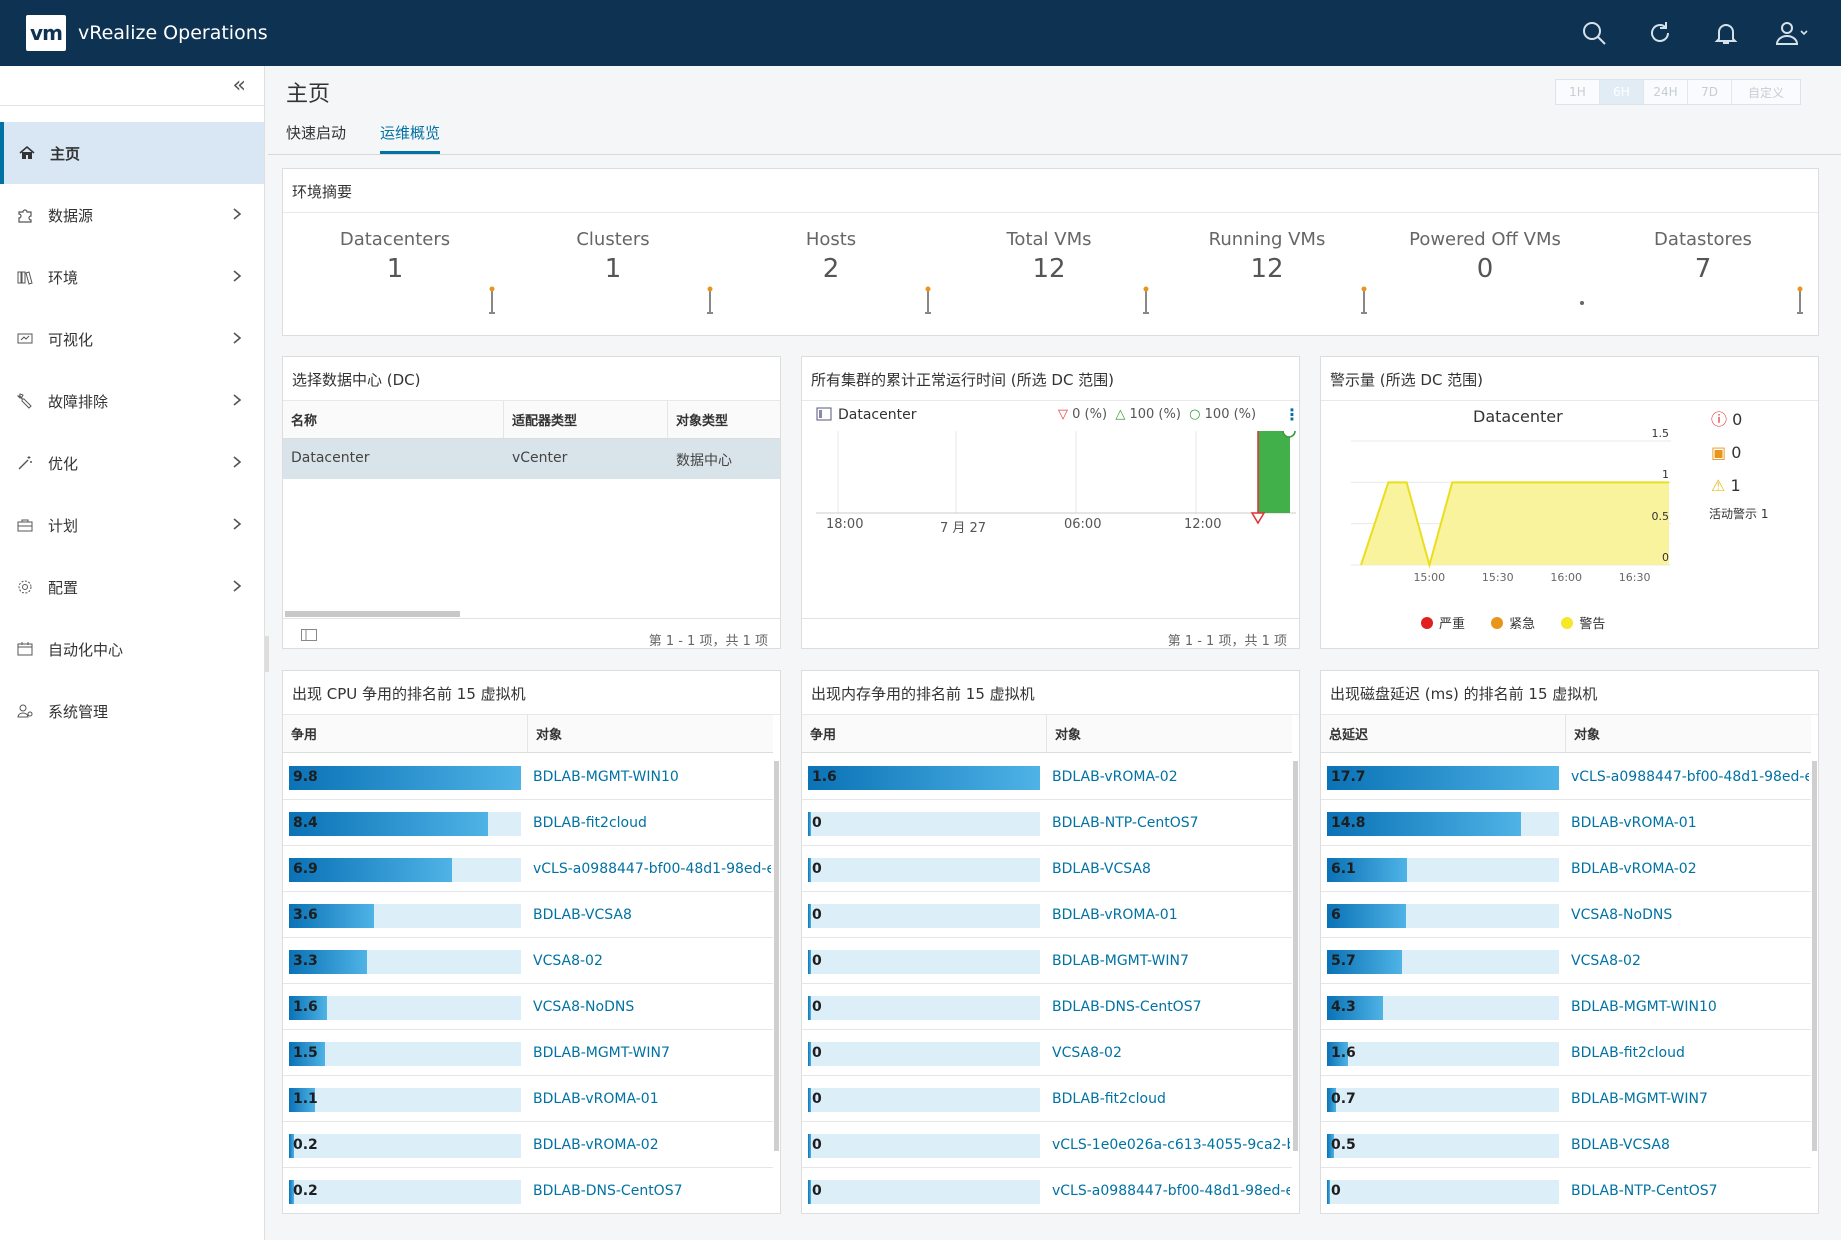 The width and height of the screenshot is (1841, 1240). I want to click on table-row: 0 BDLAB-fit2cloud, so click(1047, 1099).